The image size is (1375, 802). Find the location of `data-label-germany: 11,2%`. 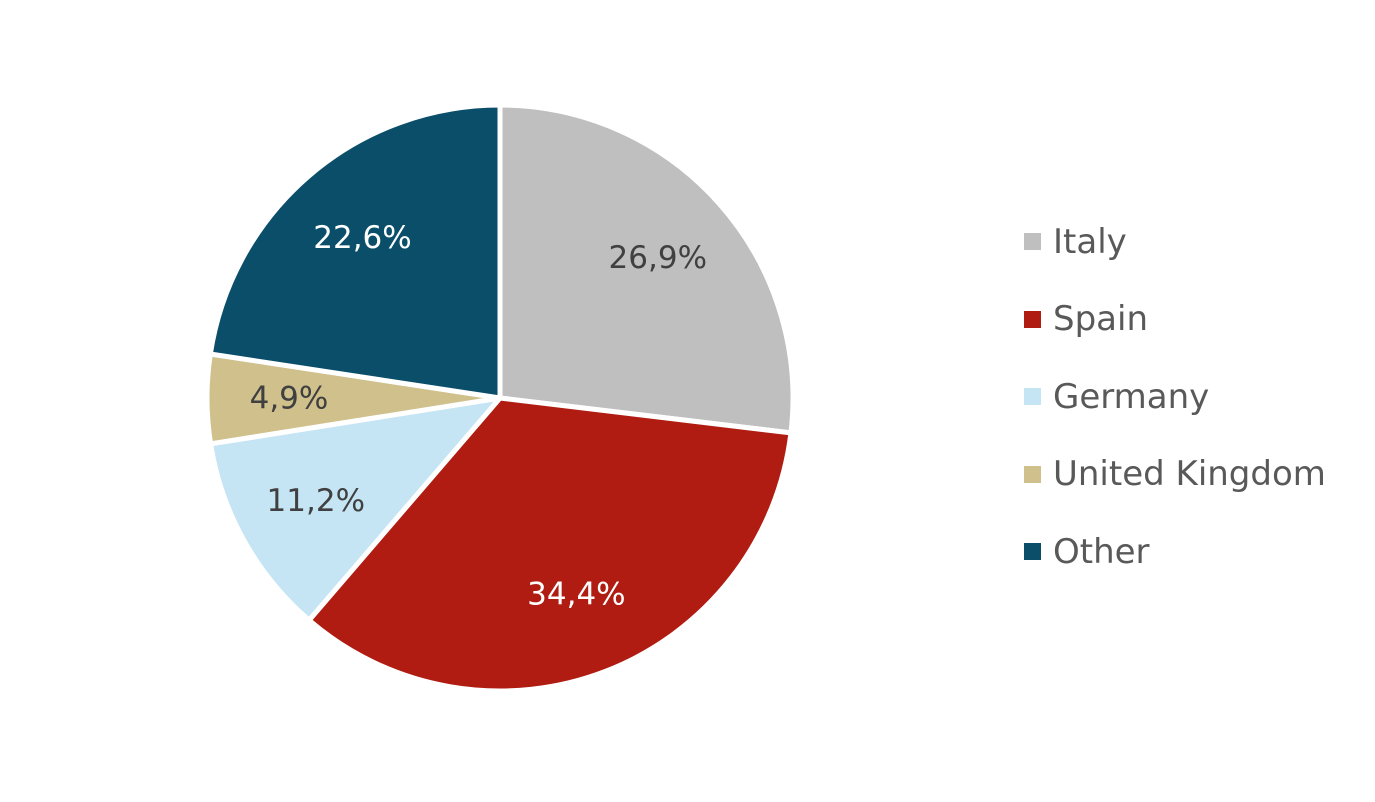

data-label-germany: 11,2% is located at coordinates (316, 501).